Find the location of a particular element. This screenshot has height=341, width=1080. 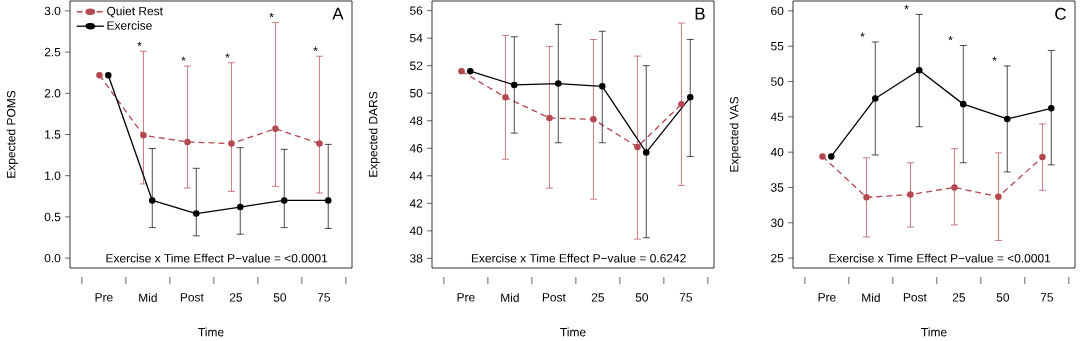

legend-label: Exercise is located at coordinates (129, 25).